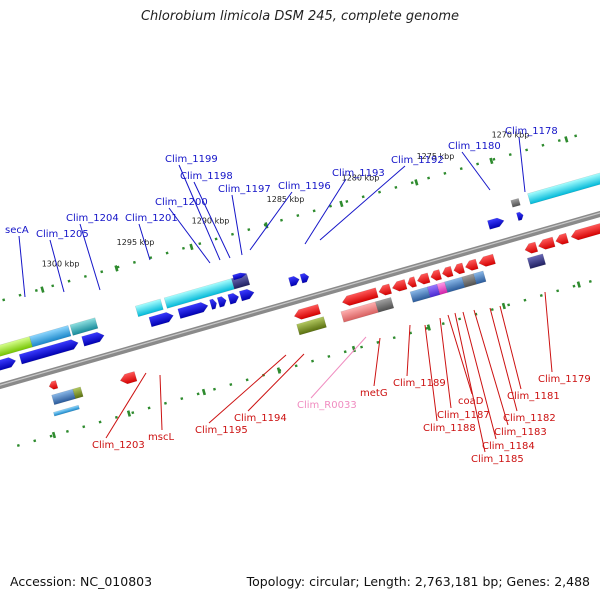 This screenshot has width=600, height=600. I want to click on gene-label-lower: metG, so click(374, 393).